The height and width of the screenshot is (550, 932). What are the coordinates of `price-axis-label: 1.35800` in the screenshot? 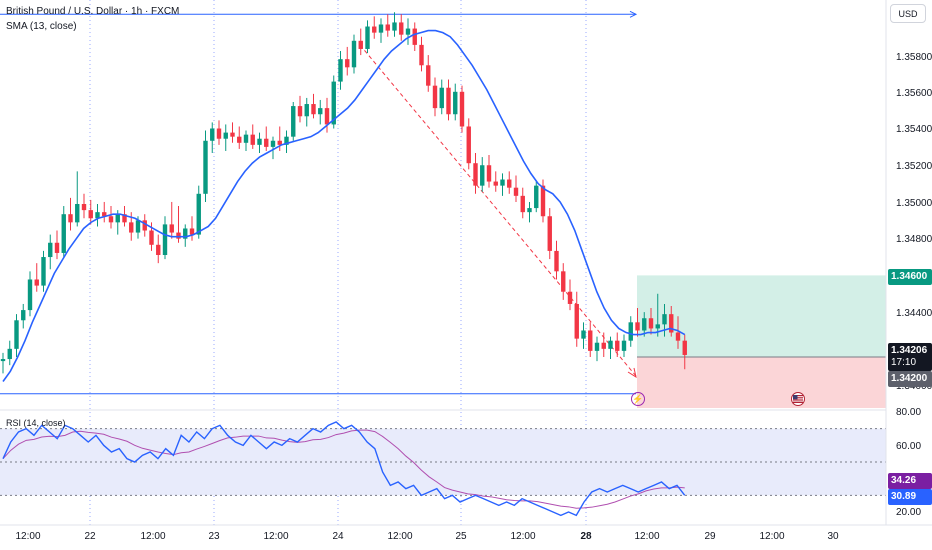 It's located at (914, 57).